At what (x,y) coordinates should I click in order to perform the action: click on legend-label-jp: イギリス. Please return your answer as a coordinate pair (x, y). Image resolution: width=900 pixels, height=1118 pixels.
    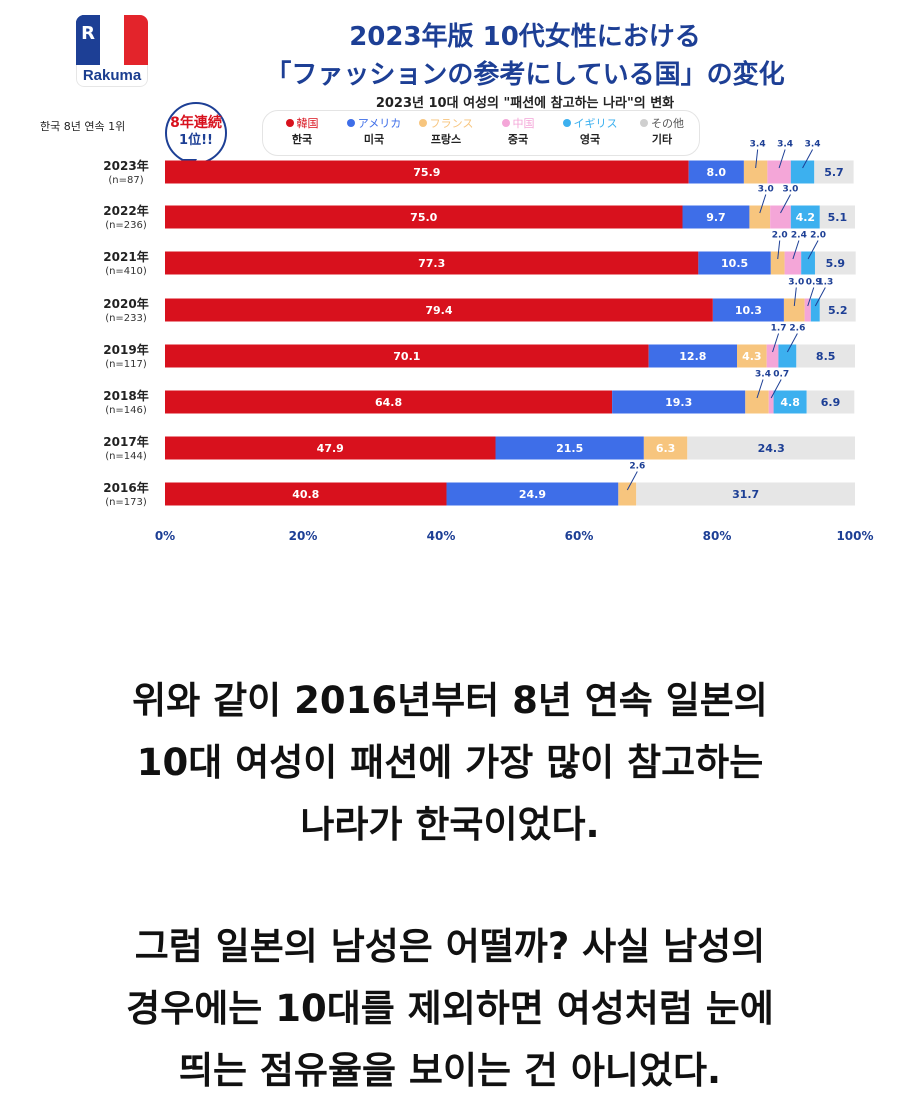
    Looking at the image, I should click on (590, 124).